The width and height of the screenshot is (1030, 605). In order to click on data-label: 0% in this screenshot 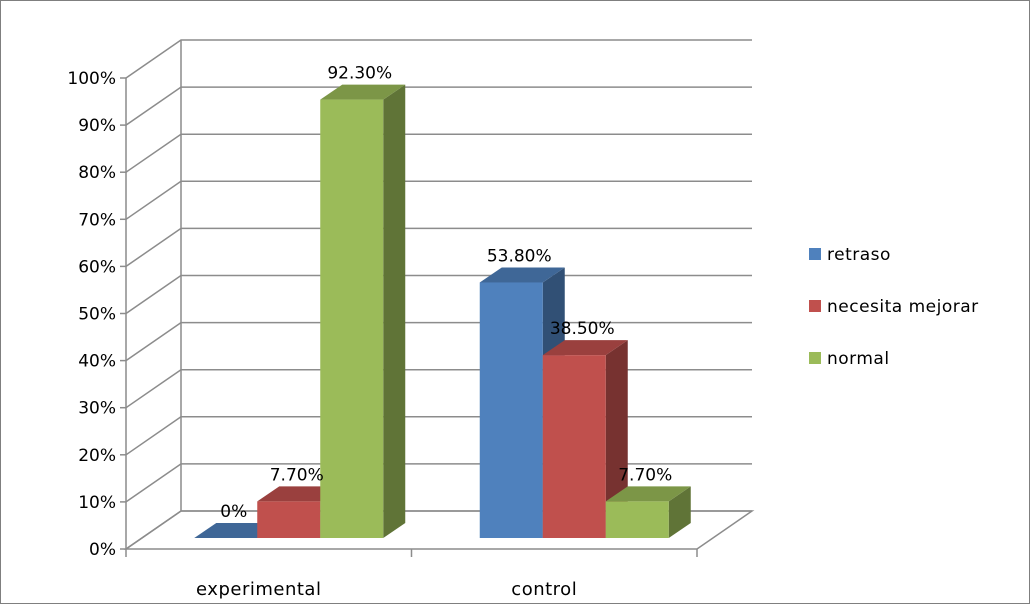, I will do `click(233, 512)`.